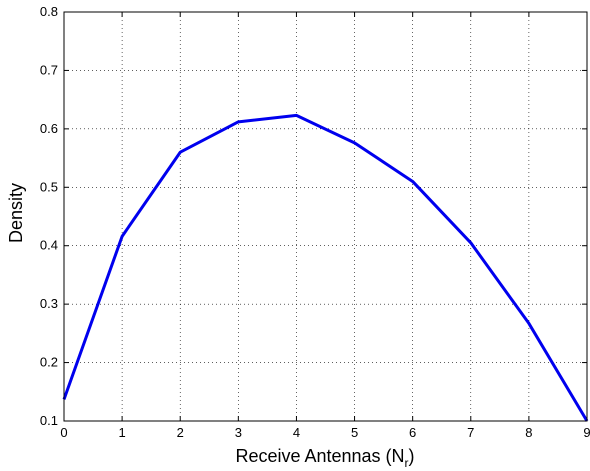 This screenshot has width=590, height=471. I want to click on y-tick-label: 0.2, so click(49, 362).